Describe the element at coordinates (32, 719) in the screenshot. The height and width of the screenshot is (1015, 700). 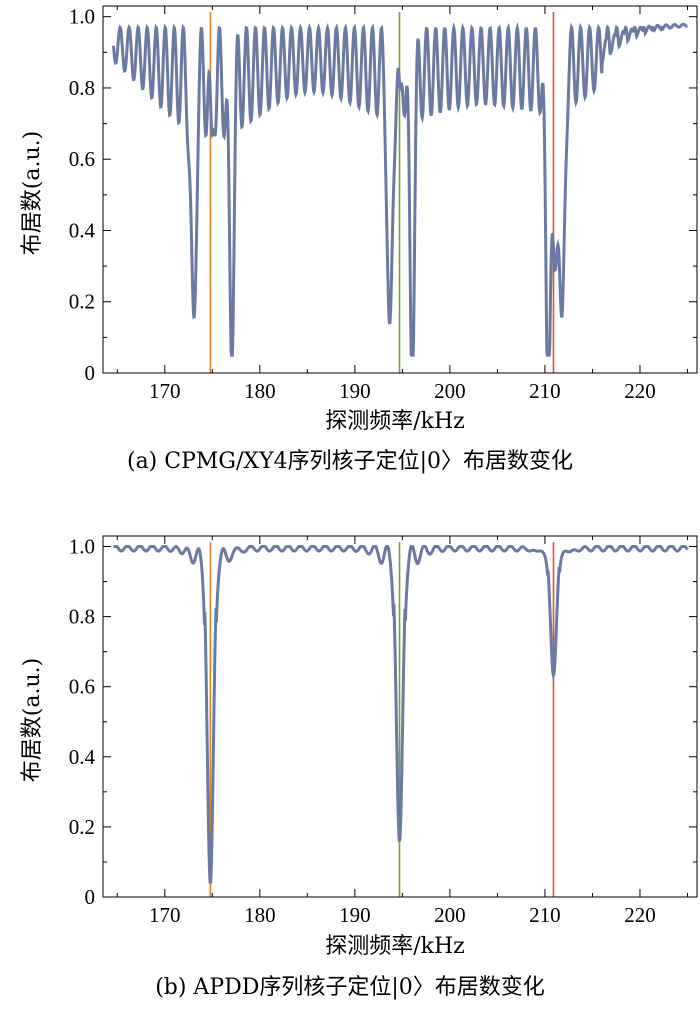
I see `chart-b-ylabel: 布居数(a.u.)` at that location.